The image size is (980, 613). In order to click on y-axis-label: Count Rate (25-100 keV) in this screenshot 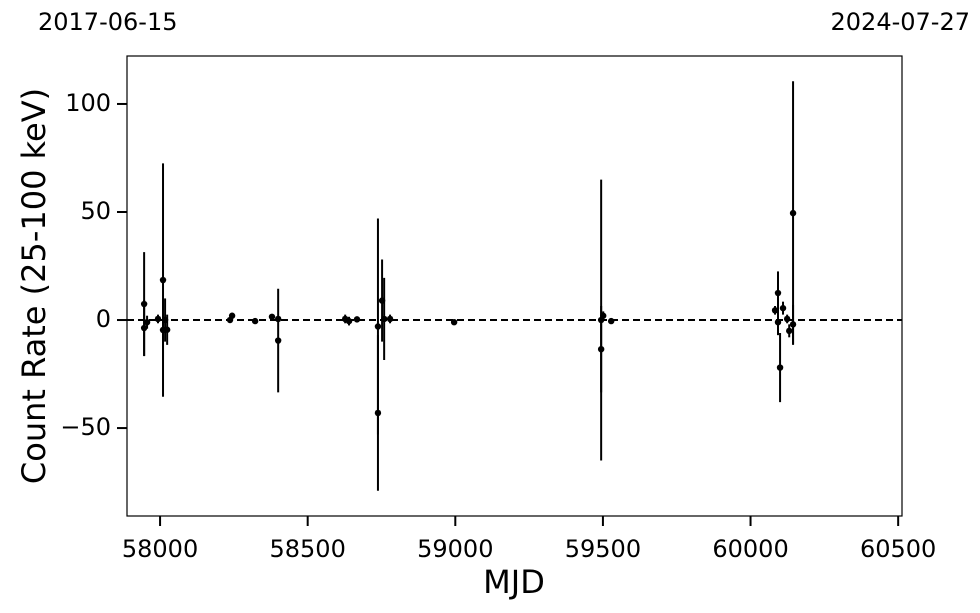, I will do `click(34, 286)`.